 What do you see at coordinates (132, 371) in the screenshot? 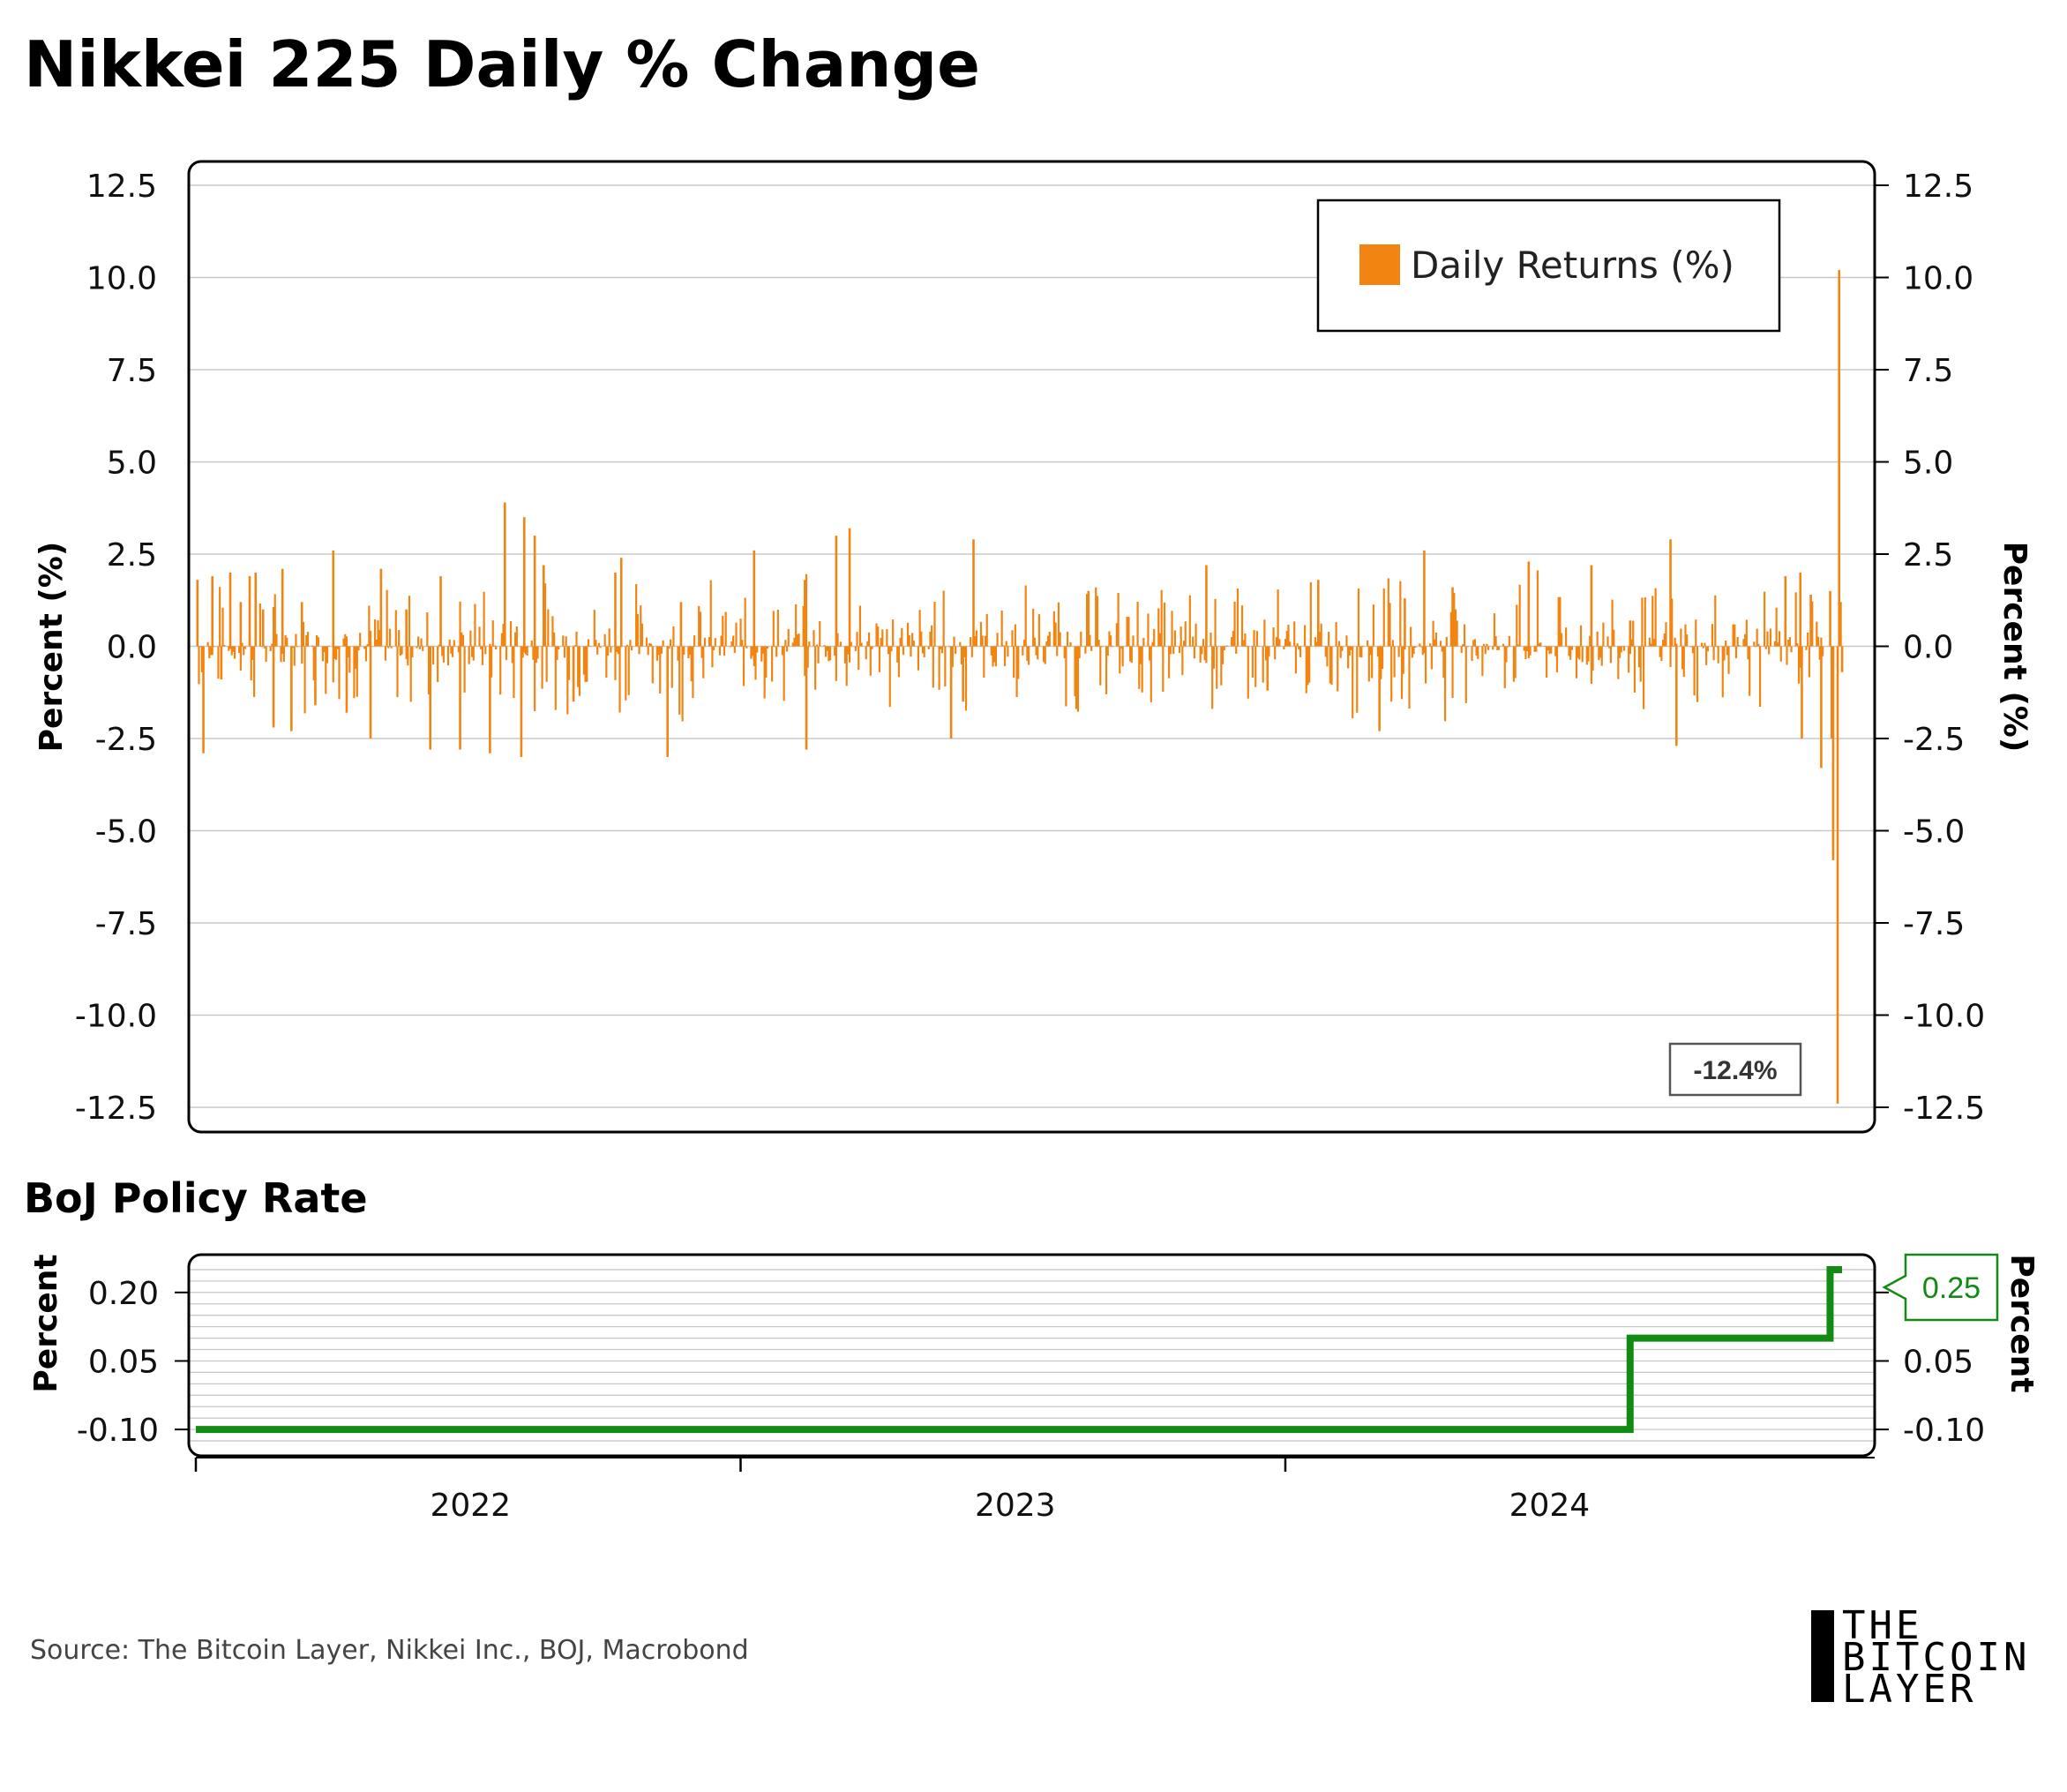
I see `returns-y-tick-label-left: 7.5` at bounding box center [132, 371].